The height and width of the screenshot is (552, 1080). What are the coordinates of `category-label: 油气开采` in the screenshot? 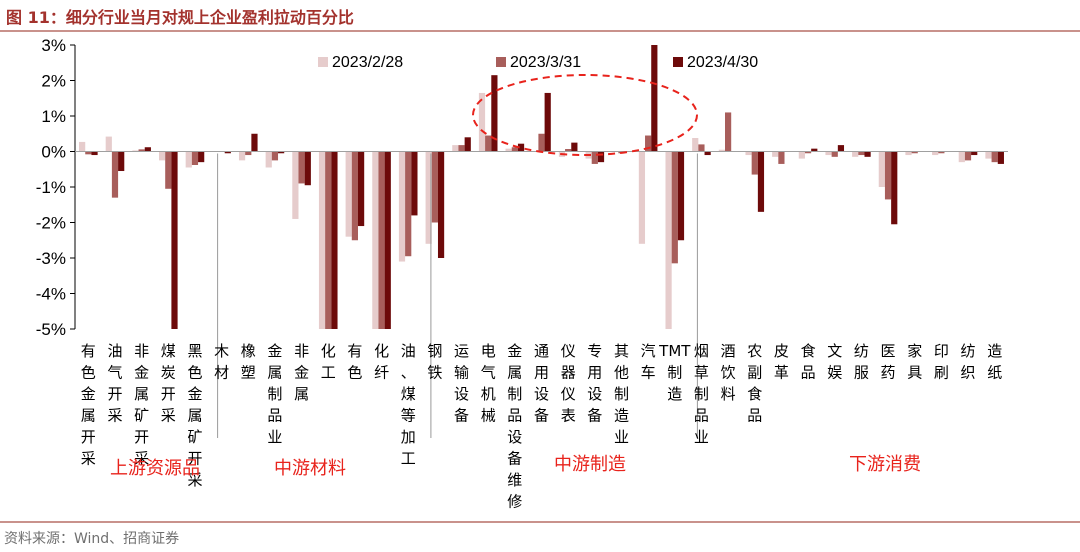 It's located at (114, 383).